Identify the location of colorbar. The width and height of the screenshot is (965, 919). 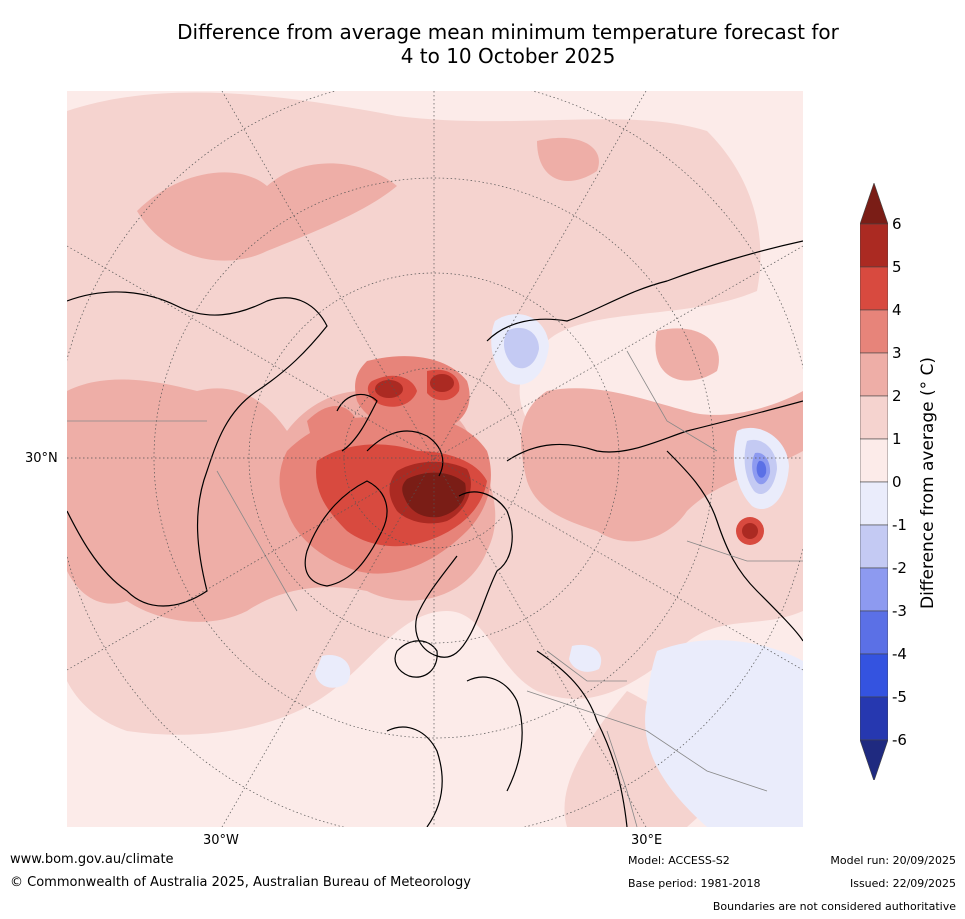
(874, 481).